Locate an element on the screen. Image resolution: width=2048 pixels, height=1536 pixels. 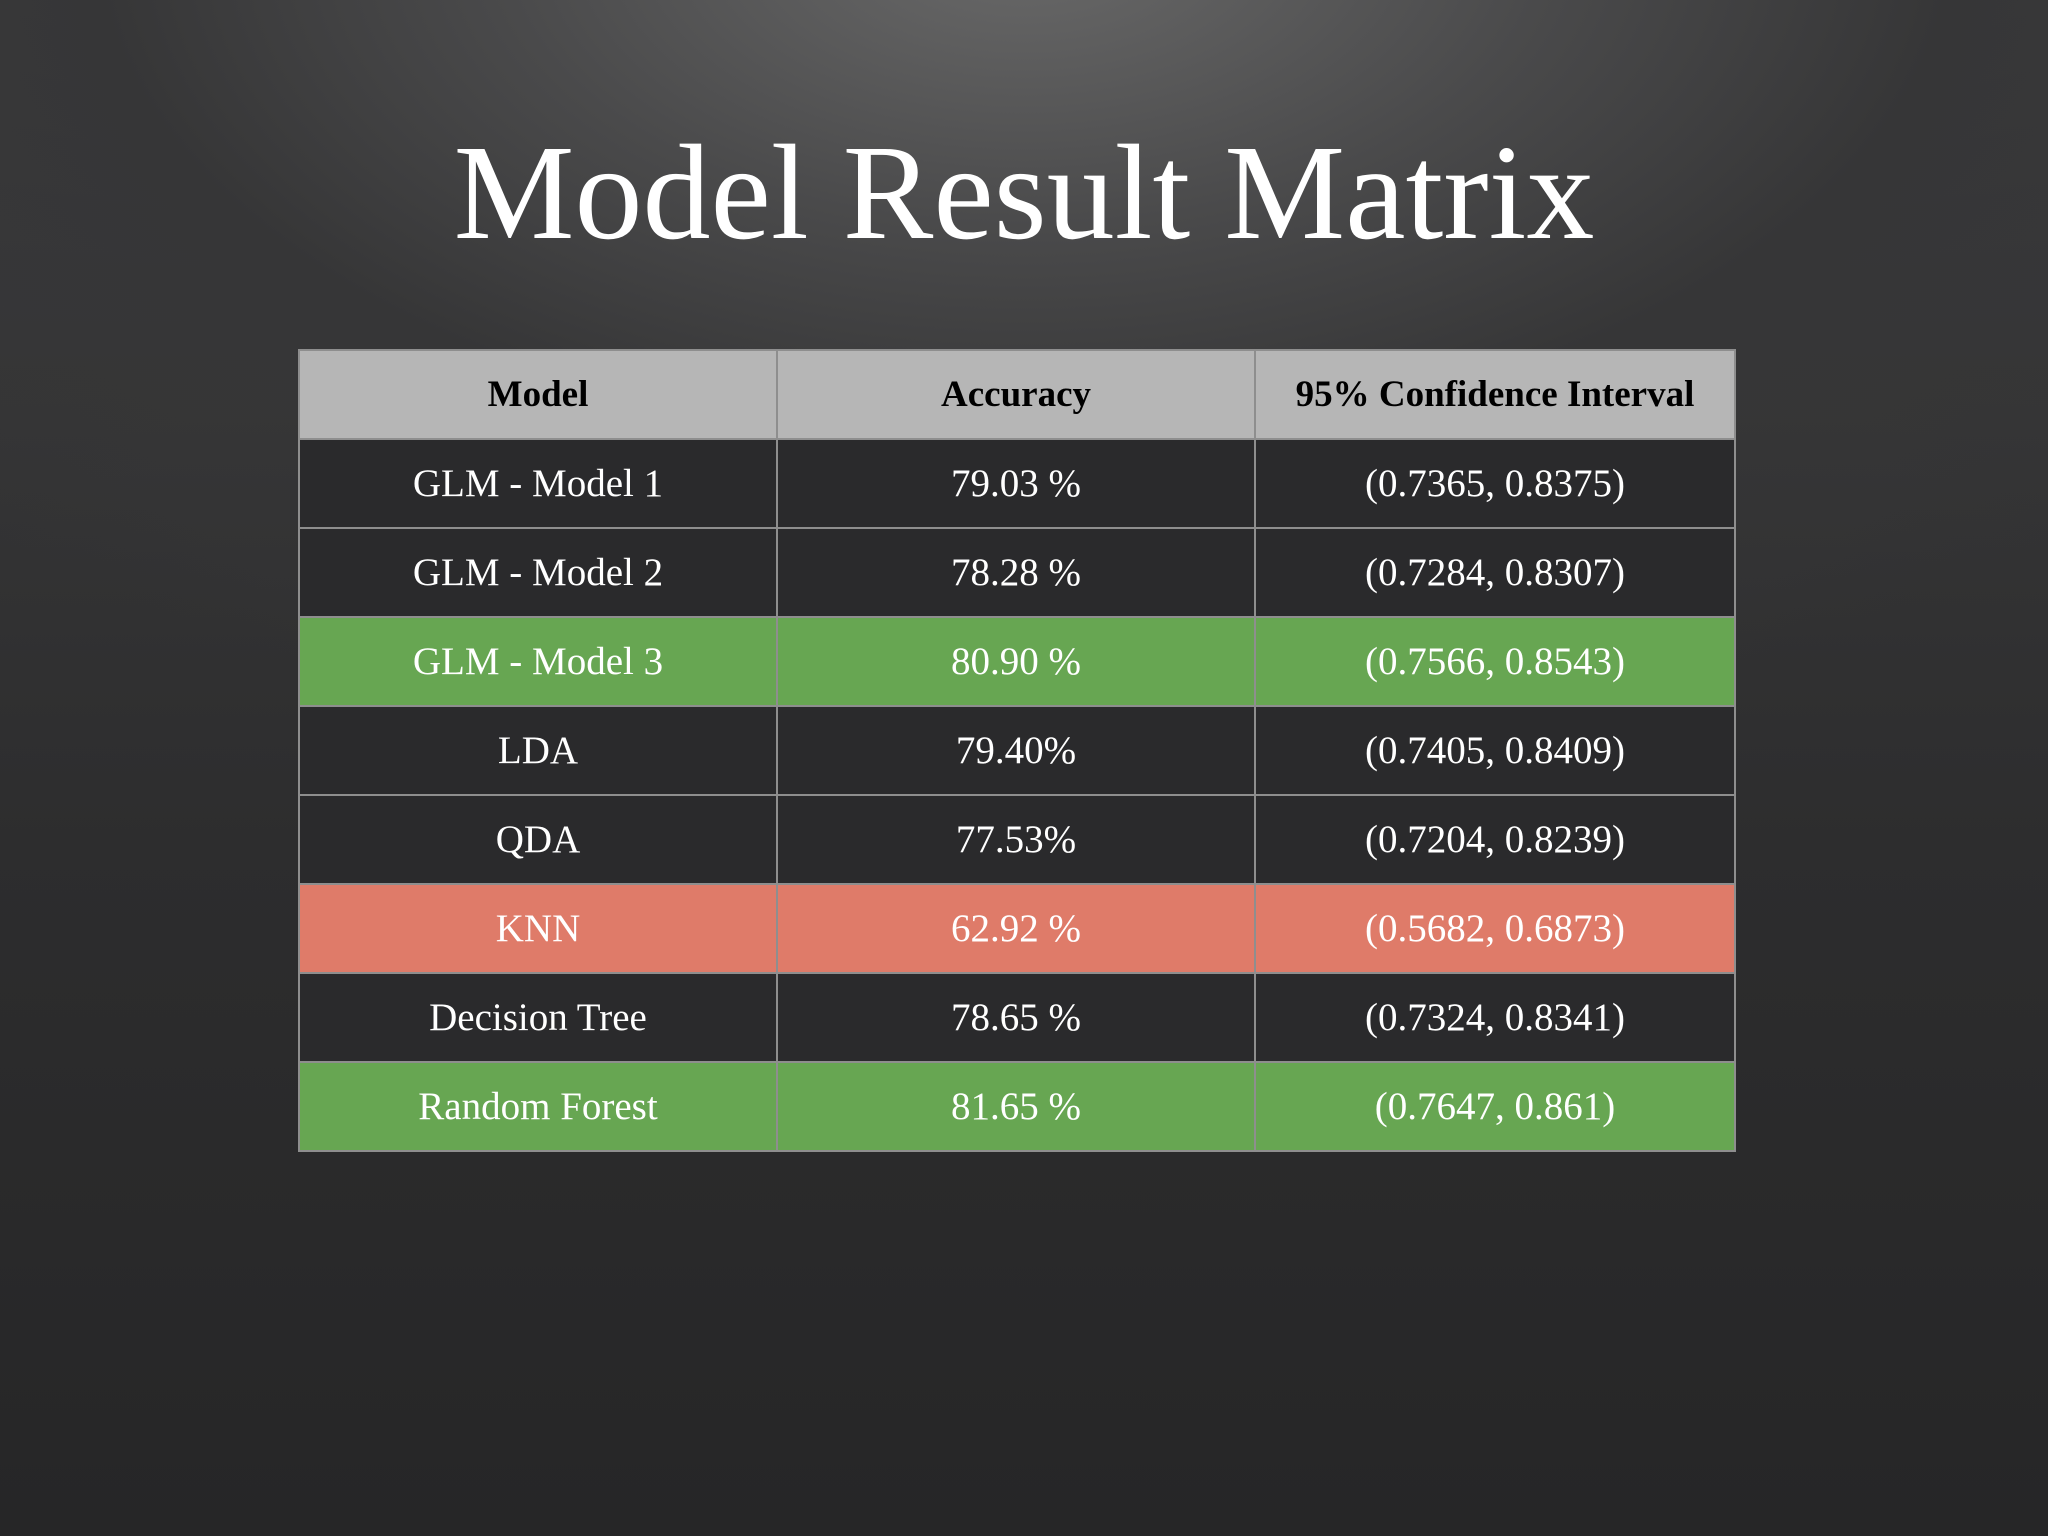
accuracy-cell: 62.92 % is located at coordinates (1016, 928).